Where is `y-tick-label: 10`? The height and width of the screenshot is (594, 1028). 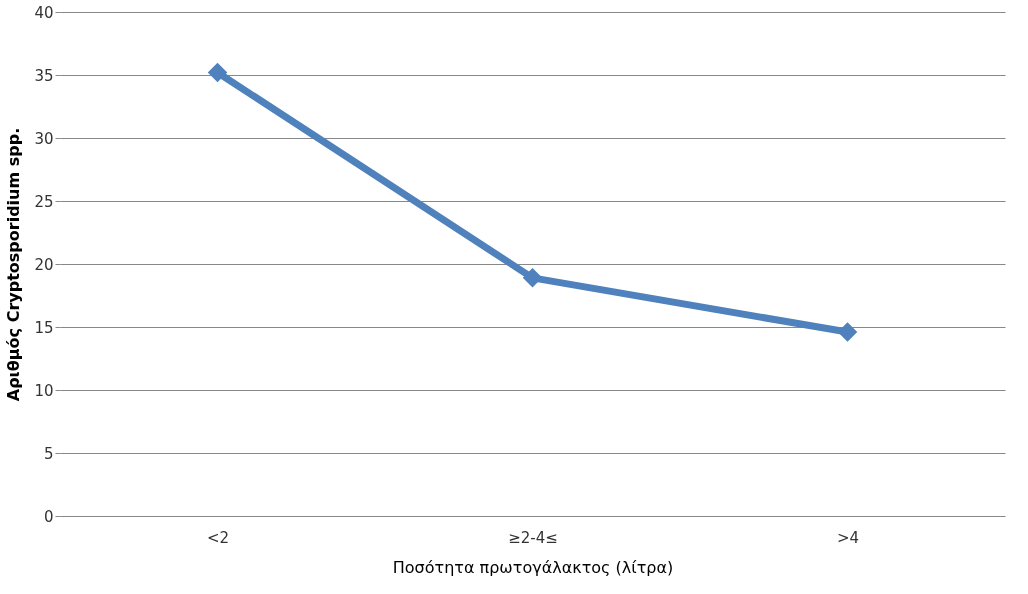
y-tick-label: 10 is located at coordinates (44, 390).